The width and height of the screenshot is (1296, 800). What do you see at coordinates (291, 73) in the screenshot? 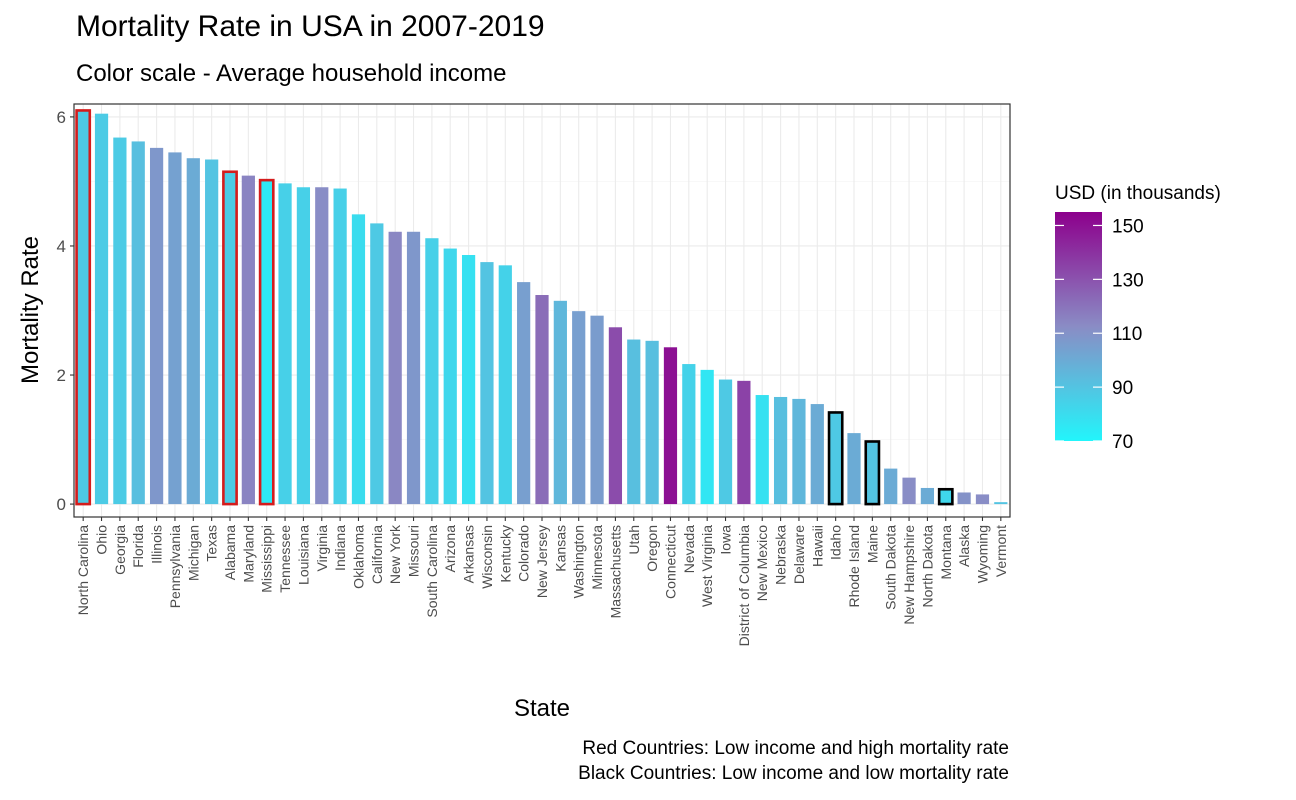
I see `chart-subtitle: Color scale - Average household income` at bounding box center [291, 73].